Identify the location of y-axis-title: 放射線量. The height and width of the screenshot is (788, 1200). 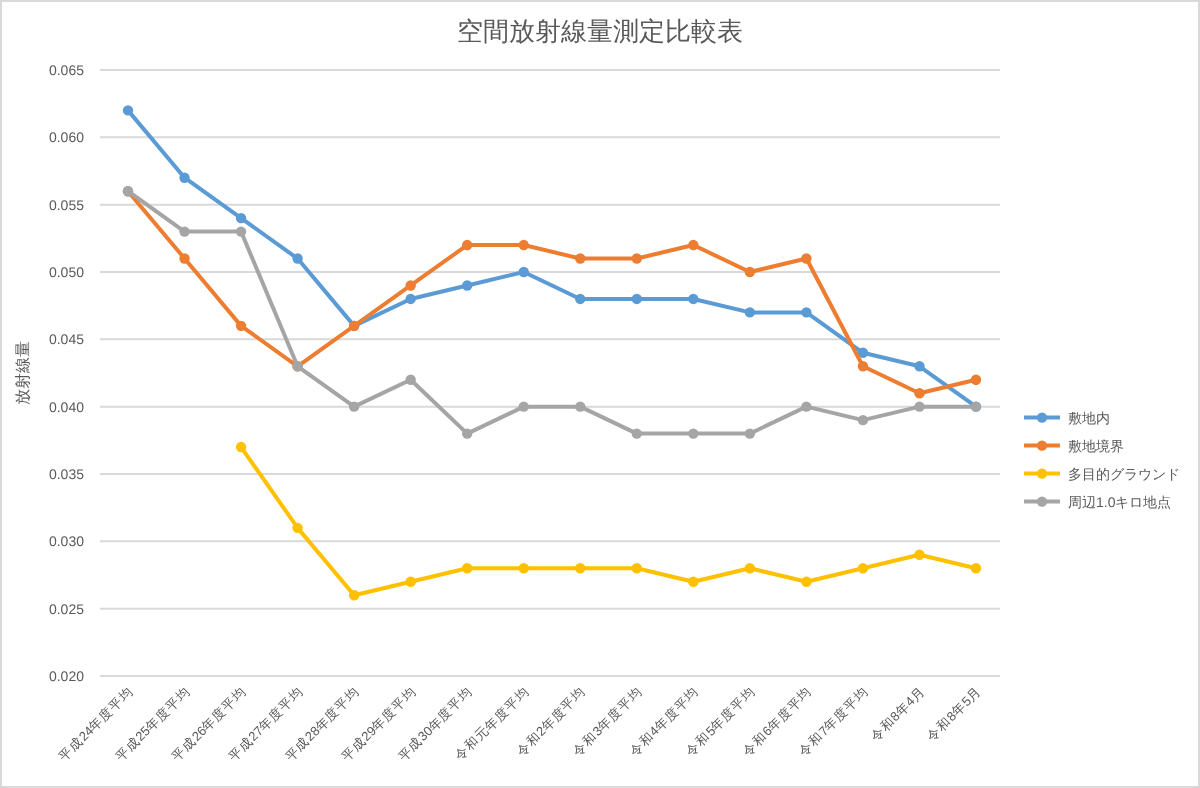
(23, 373).